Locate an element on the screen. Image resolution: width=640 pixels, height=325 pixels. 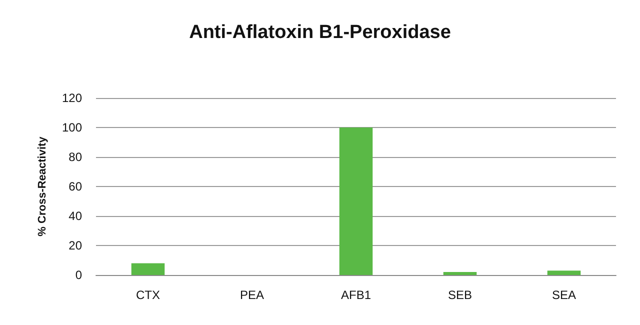
y-tick-label: 20 is located at coordinates (75, 245).